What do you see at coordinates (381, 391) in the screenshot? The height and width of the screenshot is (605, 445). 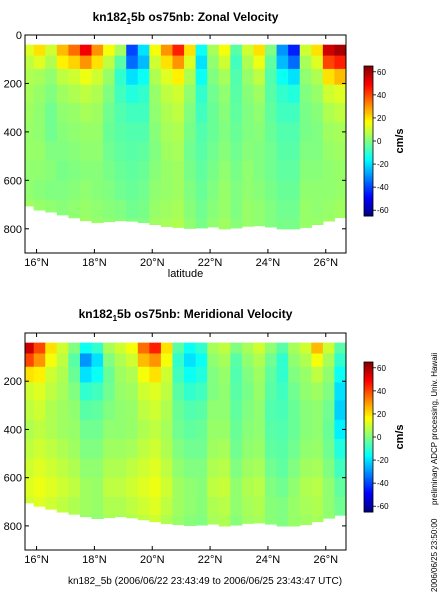 I see `colorbar-tick-label: 40` at bounding box center [381, 391].